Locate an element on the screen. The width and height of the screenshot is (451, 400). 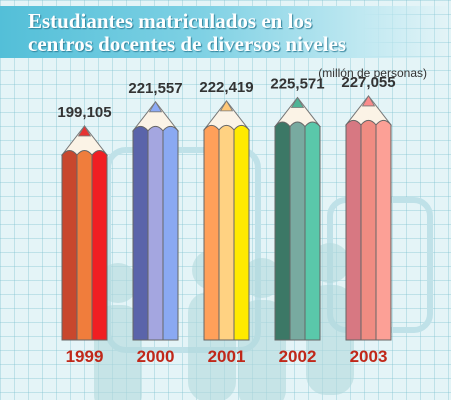
year-label: 1999 is located at coordinates (85, 356).